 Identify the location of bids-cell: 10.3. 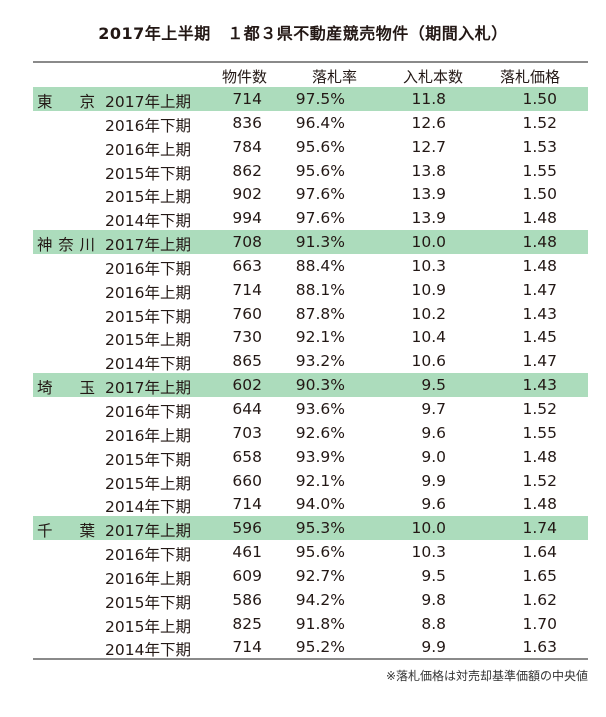
(428, 552).